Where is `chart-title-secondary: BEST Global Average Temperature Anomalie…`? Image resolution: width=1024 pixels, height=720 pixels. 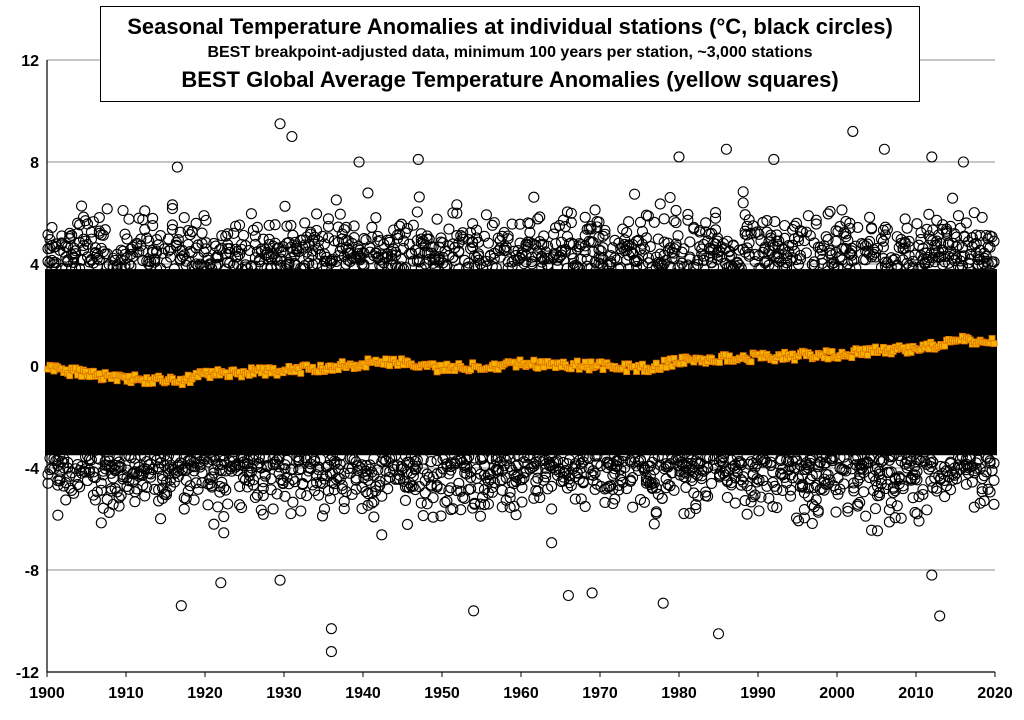
chart-title-secondary: BEST Global Average Temperature Anomalie… is located at coordinates (510, 79).